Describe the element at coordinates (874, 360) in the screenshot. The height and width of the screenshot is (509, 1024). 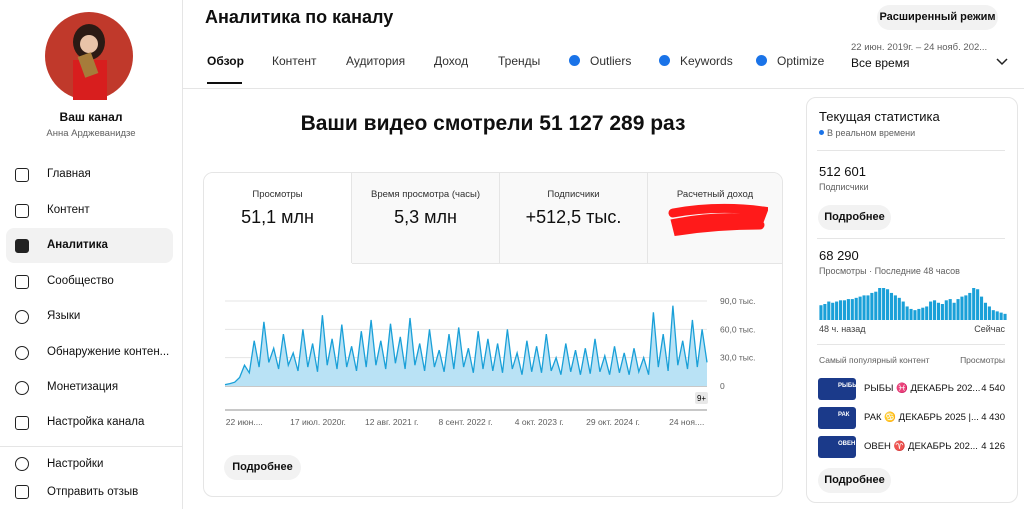
I see `top-header: Самый популярный контент` at that location.